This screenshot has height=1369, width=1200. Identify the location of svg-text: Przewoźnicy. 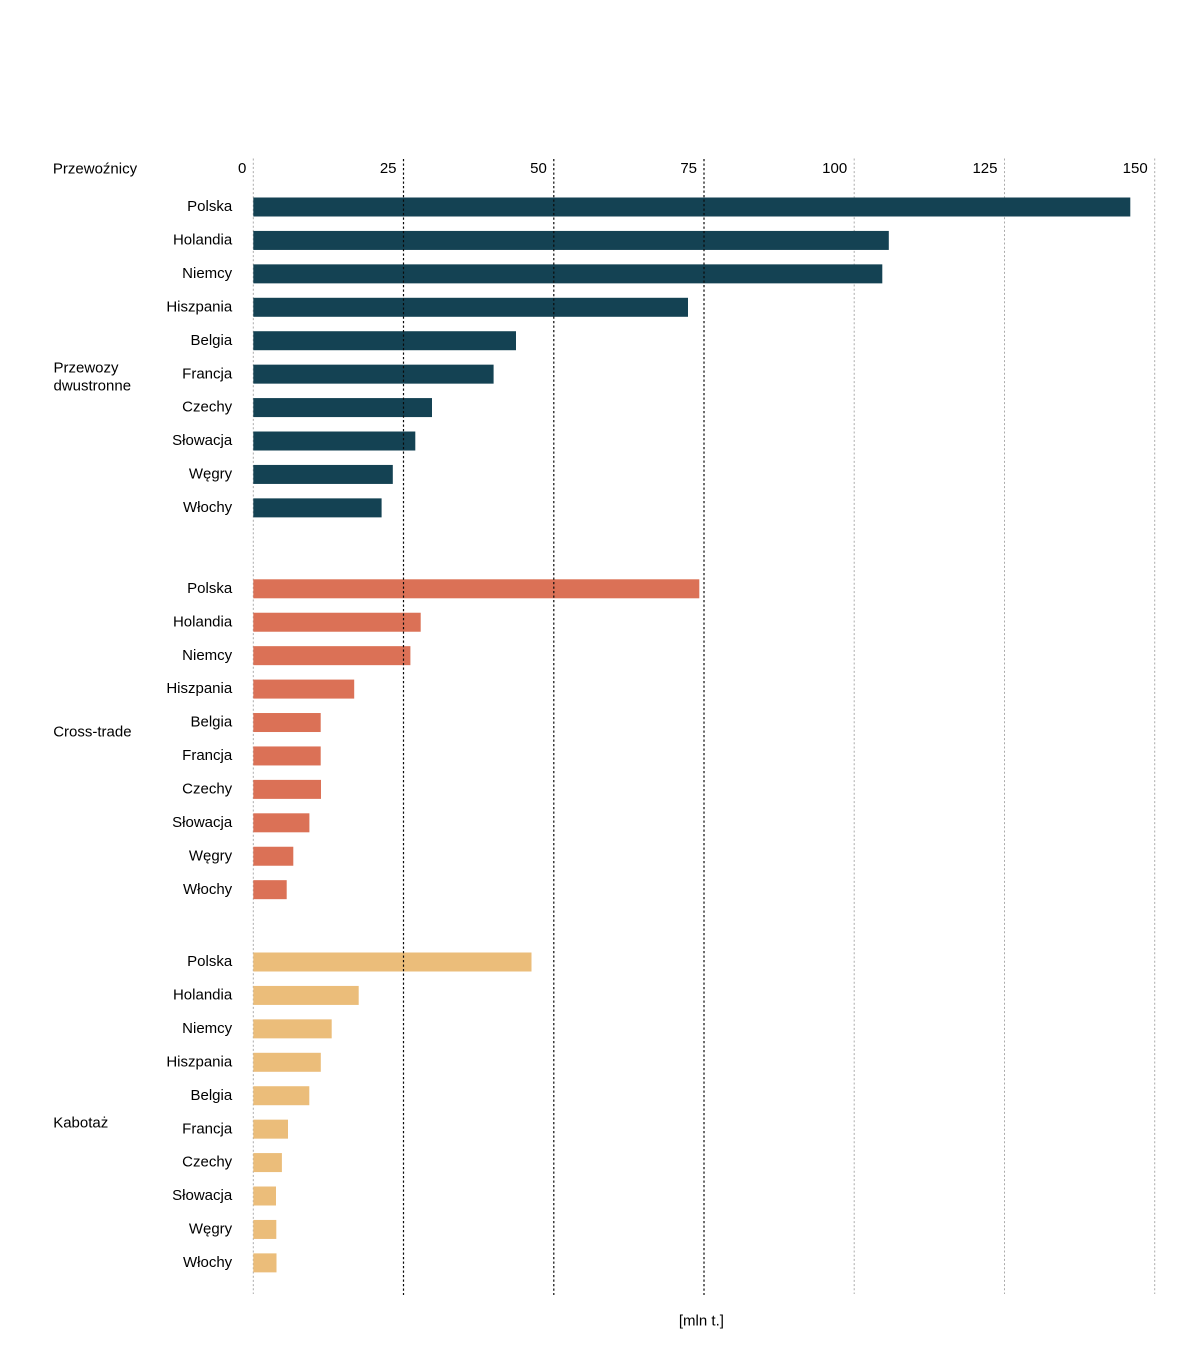
(95, 168).